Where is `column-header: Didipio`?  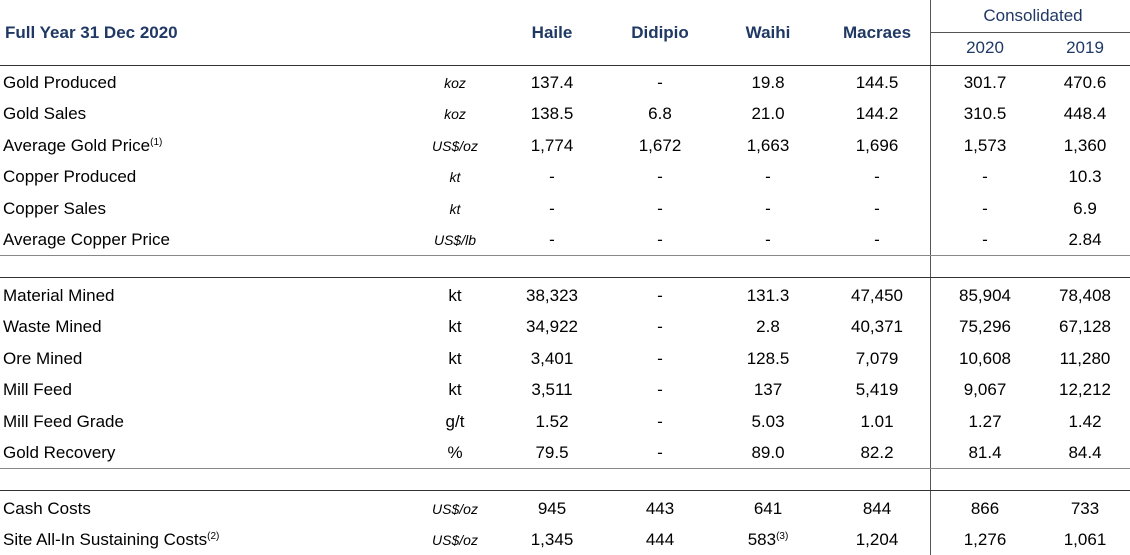
column-header: Didipio is located at coordinates (660, 32).